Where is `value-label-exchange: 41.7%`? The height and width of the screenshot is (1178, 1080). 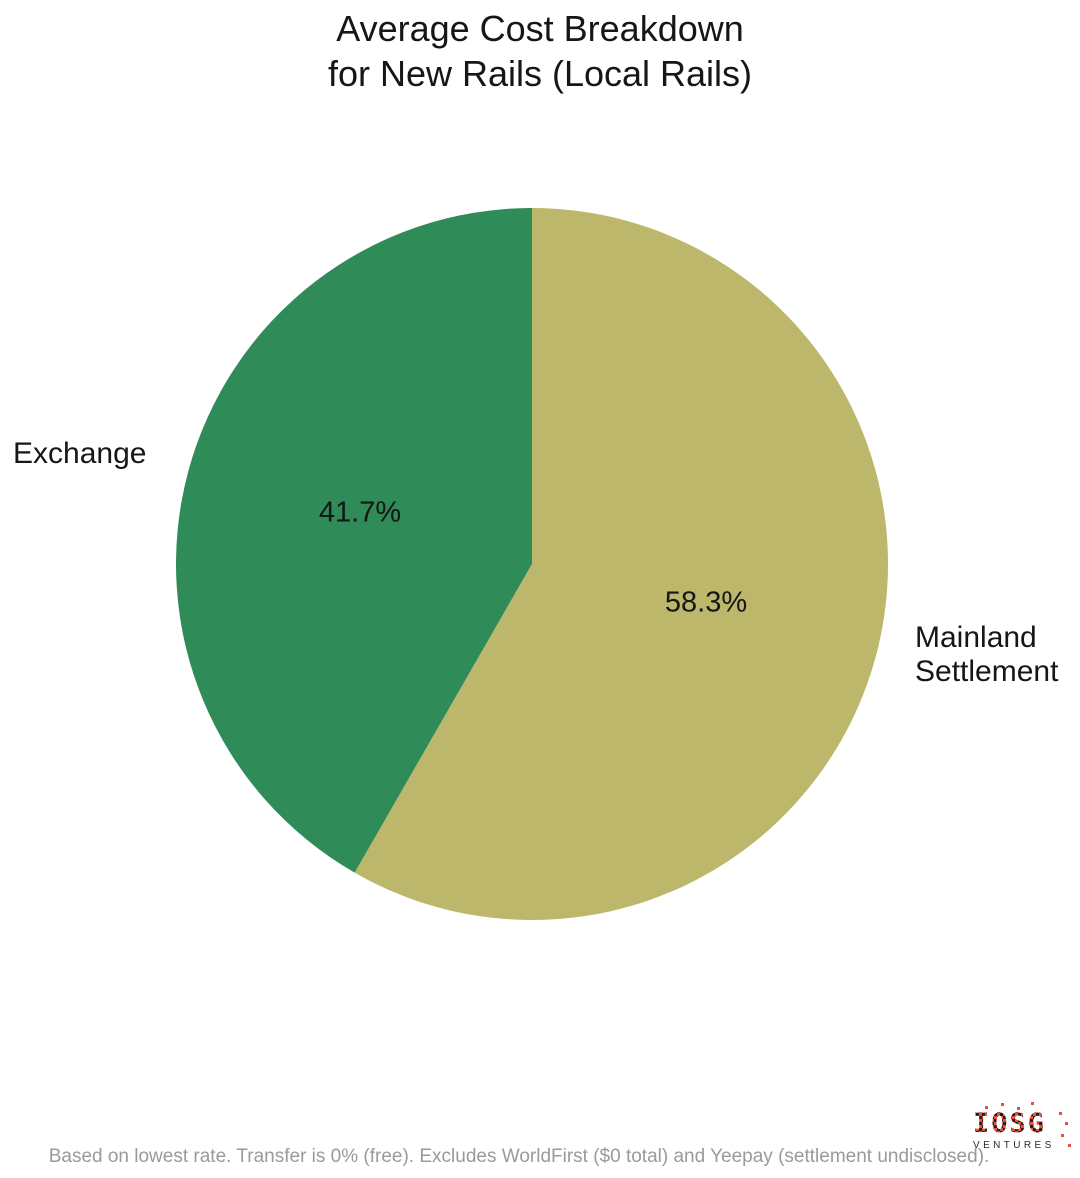
value-label-exchange: 41.7% is located at coordinates (360, 512).